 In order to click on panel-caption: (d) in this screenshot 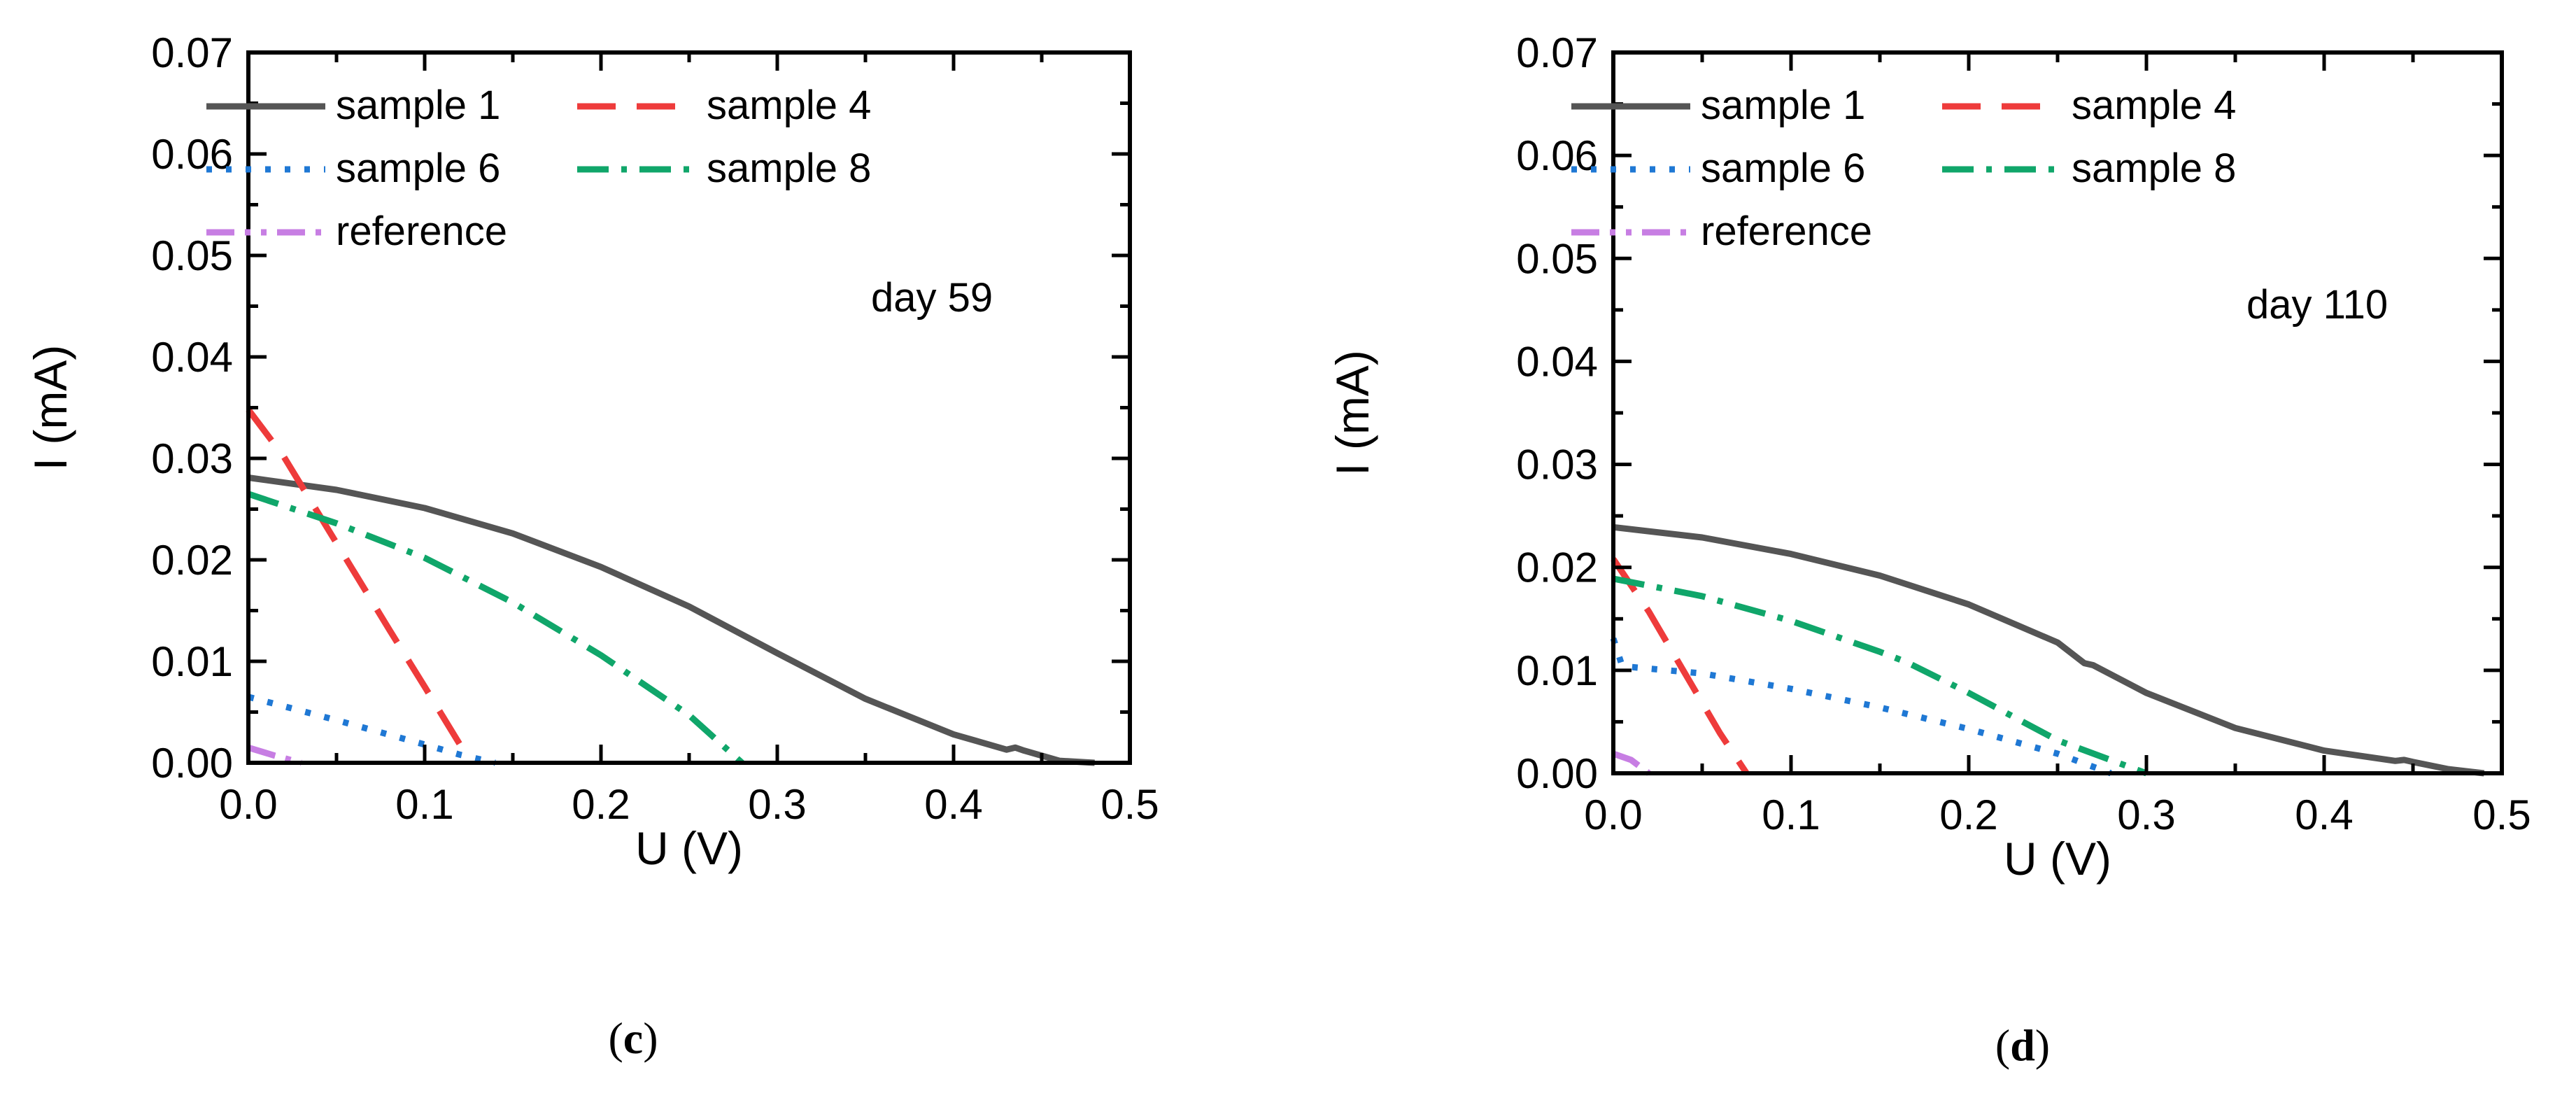, I will do `click(2022, 1045)`.